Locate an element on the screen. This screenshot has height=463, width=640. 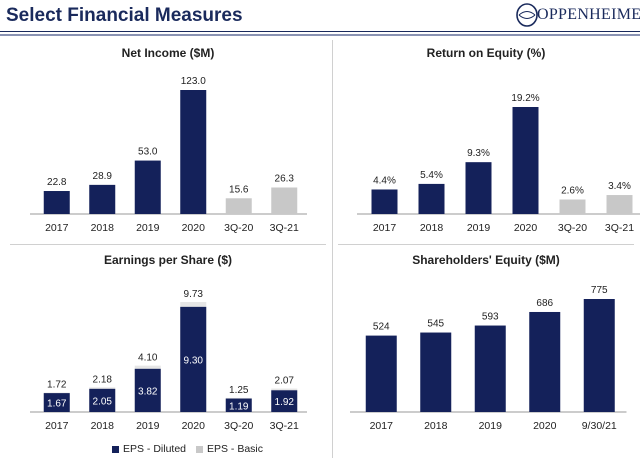
eps-data-label-diluted: 3.82 is located at coordinates (148, 391).